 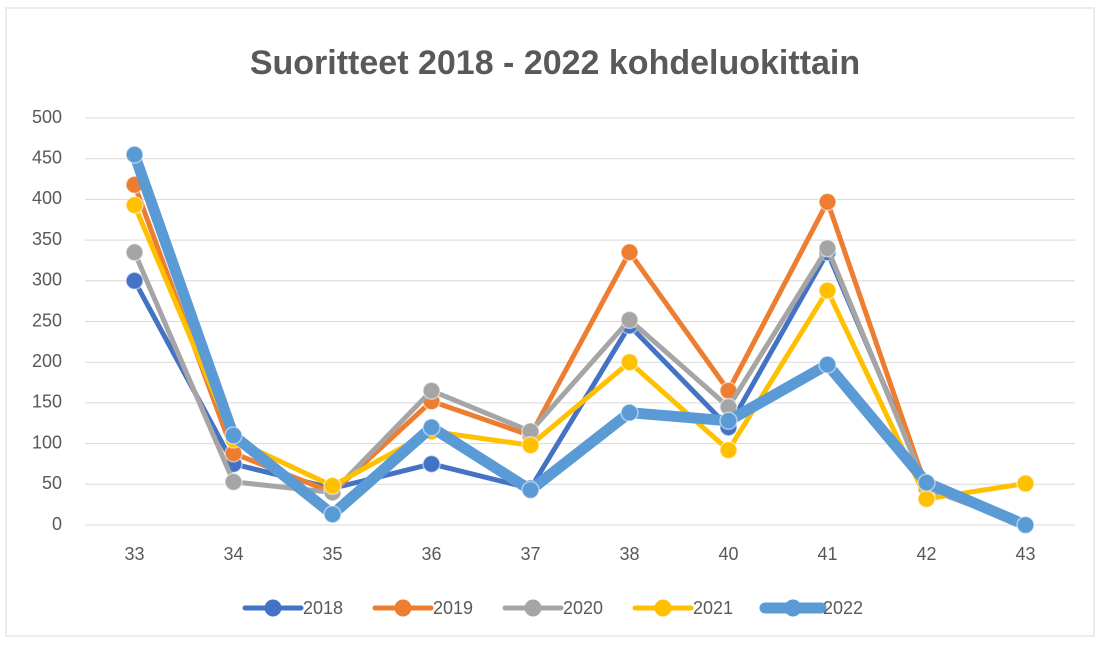 What do you see at coordinates (323, 608) in the screenshot?
I see `legend-label: 2018` at bounding box center [323, 608].